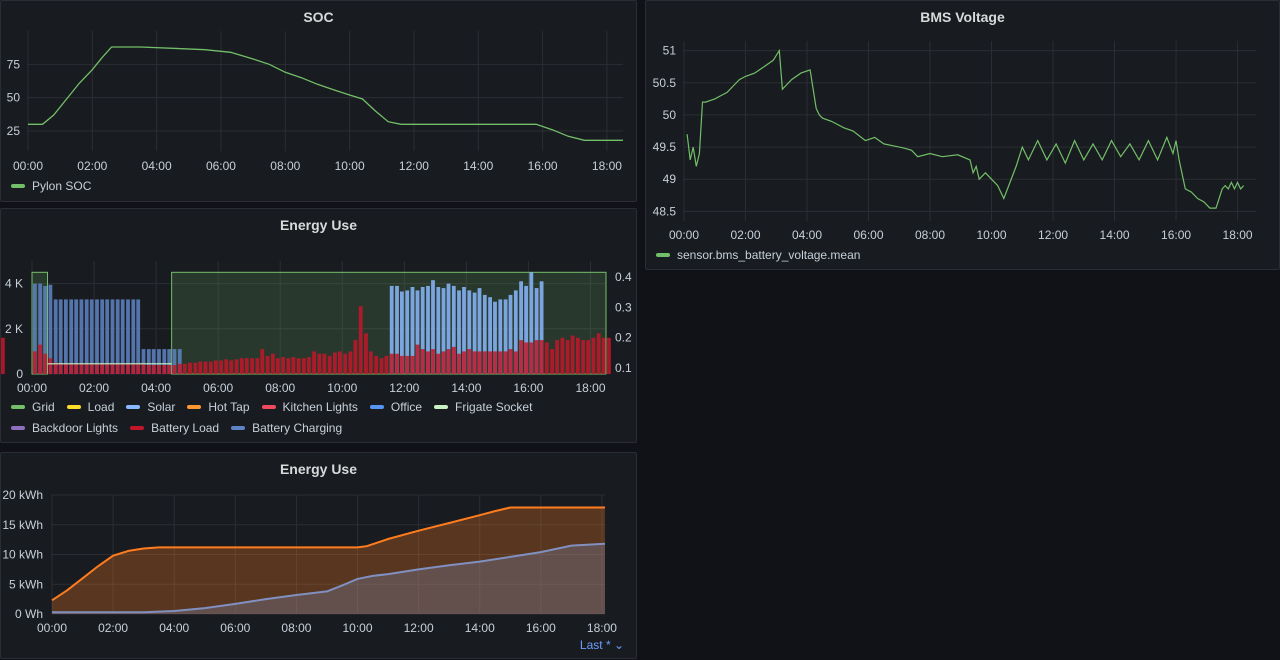 The width and height of the screenshot is (1280, 660). What do you see at coordinates (309, 406) in the screenshot?
I see `legend-item: Kitchen Lights` at bounding box center [309, 406].